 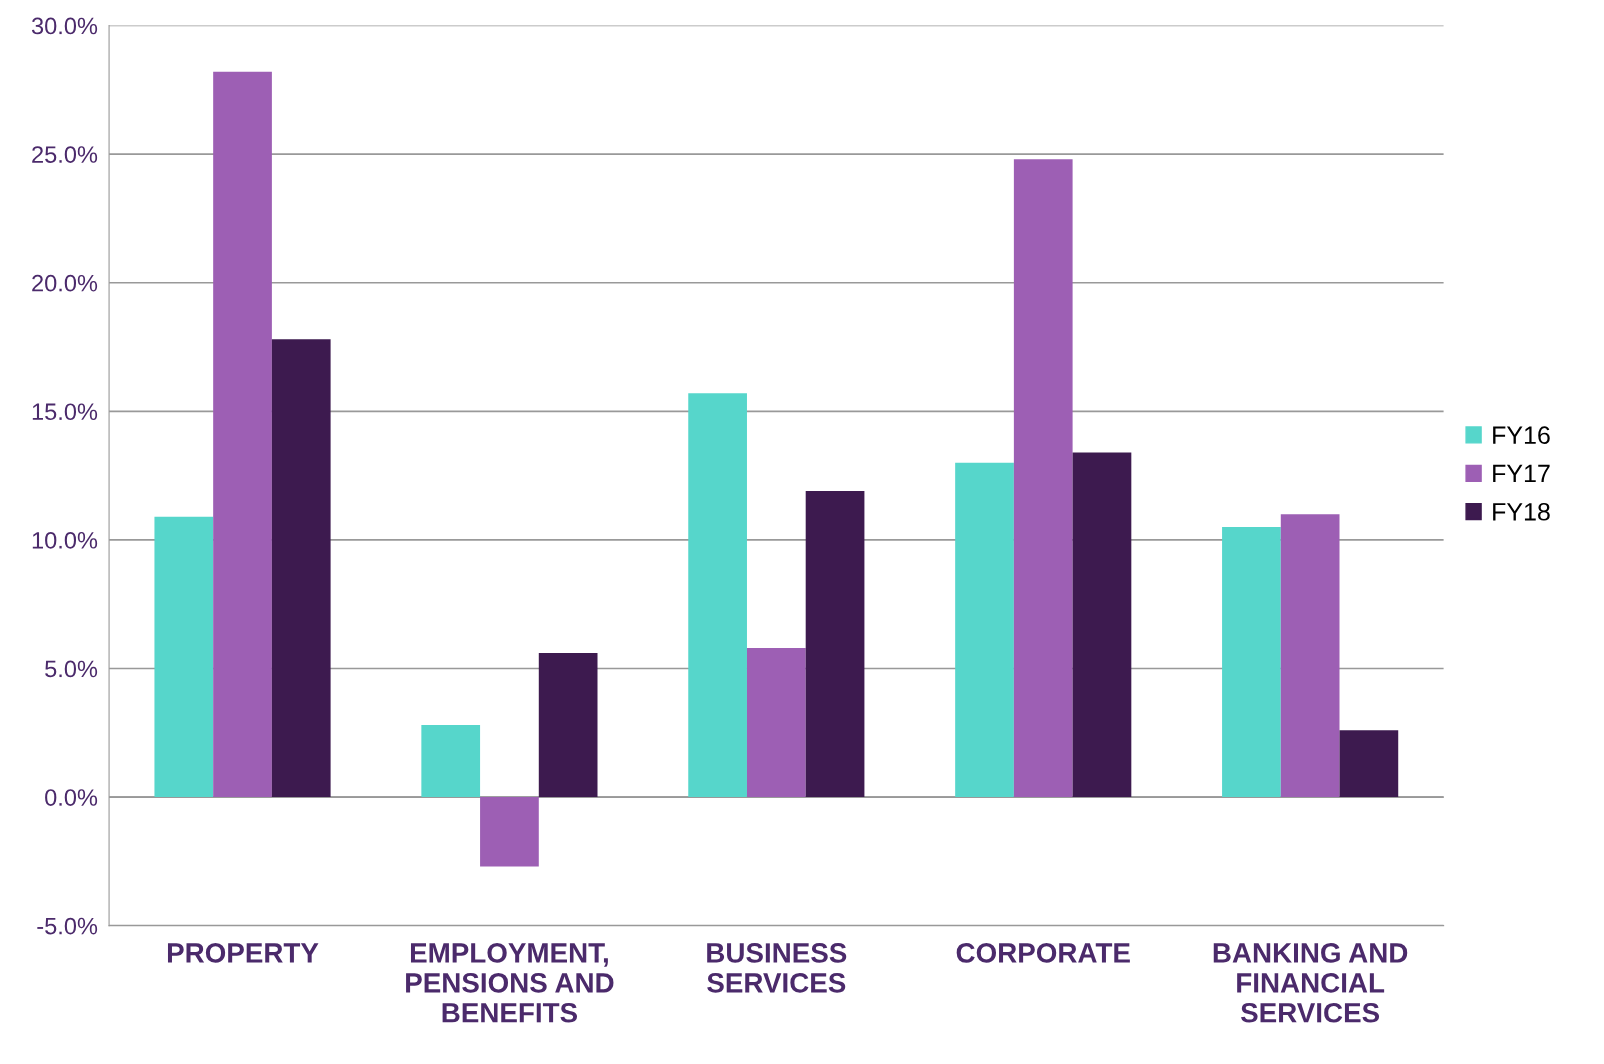 I want to click on y-tick-label: 5.0%, so click(x=71, y=669).